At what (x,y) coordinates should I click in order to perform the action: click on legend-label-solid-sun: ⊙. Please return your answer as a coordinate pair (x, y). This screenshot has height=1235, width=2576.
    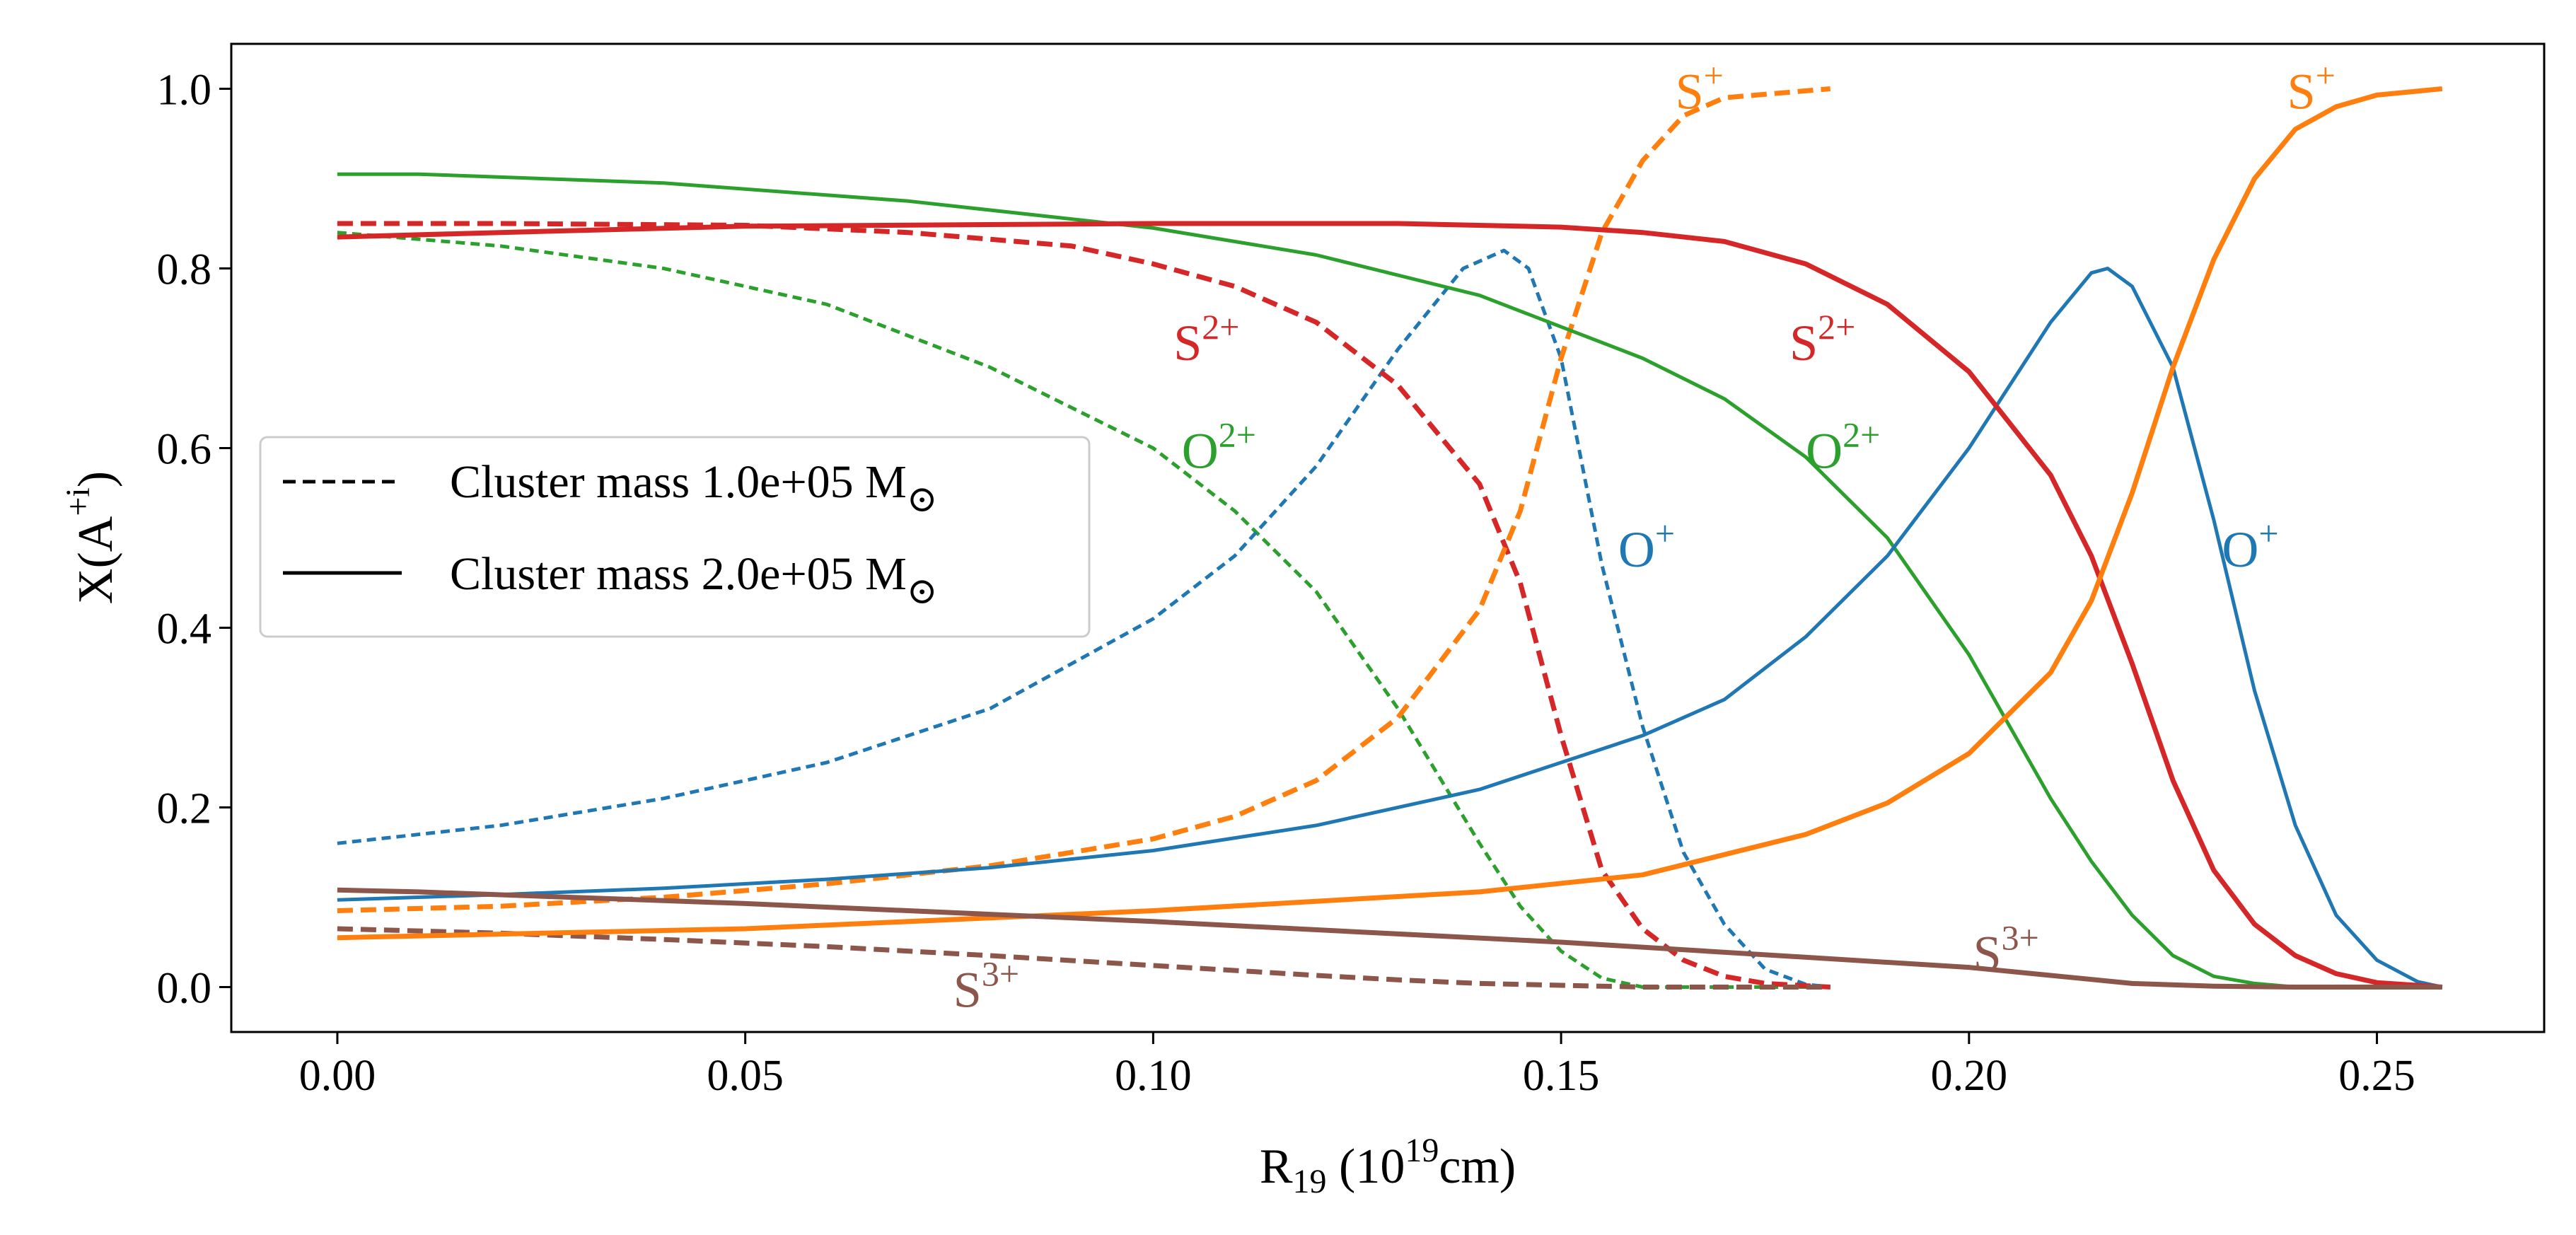
    Looking at the image, I should click on (923, 592).